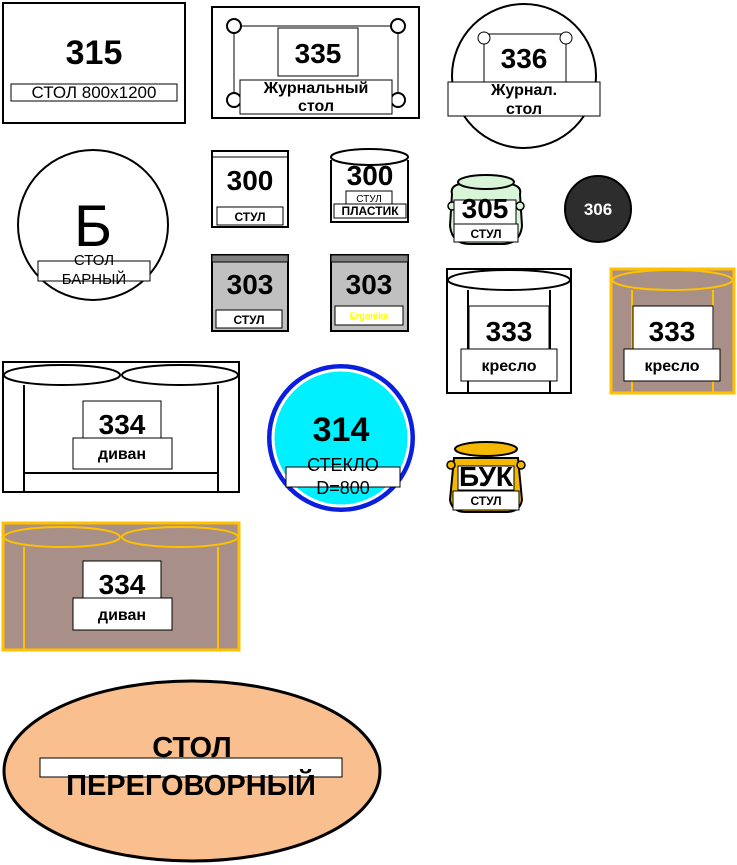 The image size is (737, 865). I want to click on coffee-table-335: 335 Журнальный стол, so click(315, 62).